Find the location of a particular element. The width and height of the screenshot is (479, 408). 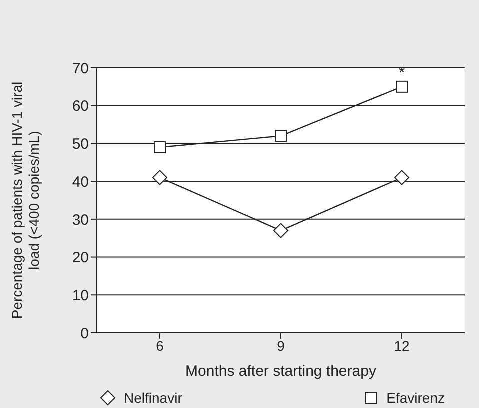

x-tick-label: 9 is located at coordinates (281, 346).